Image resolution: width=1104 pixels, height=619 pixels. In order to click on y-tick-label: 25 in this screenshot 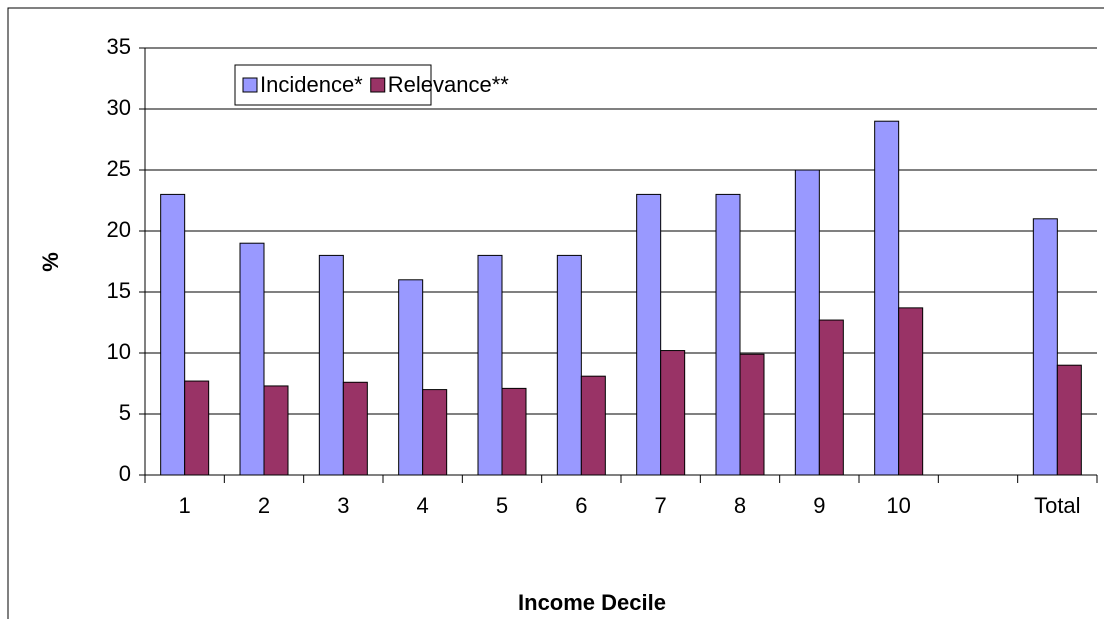, I will do `click(119, 168)`.